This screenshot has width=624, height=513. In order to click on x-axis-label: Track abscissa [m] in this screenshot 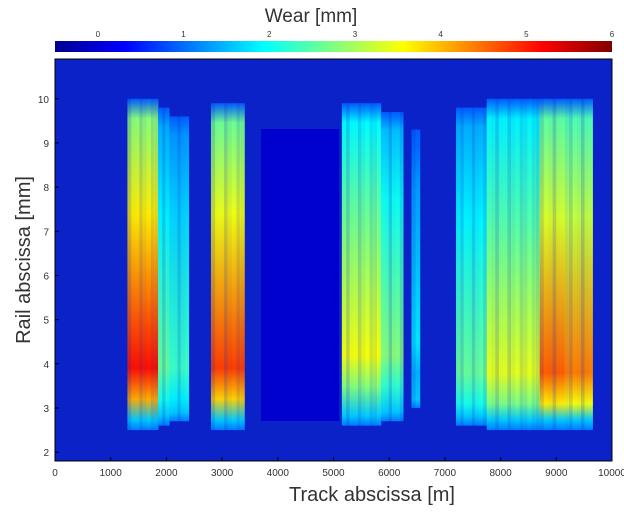, I will do `click(372, 495)`.